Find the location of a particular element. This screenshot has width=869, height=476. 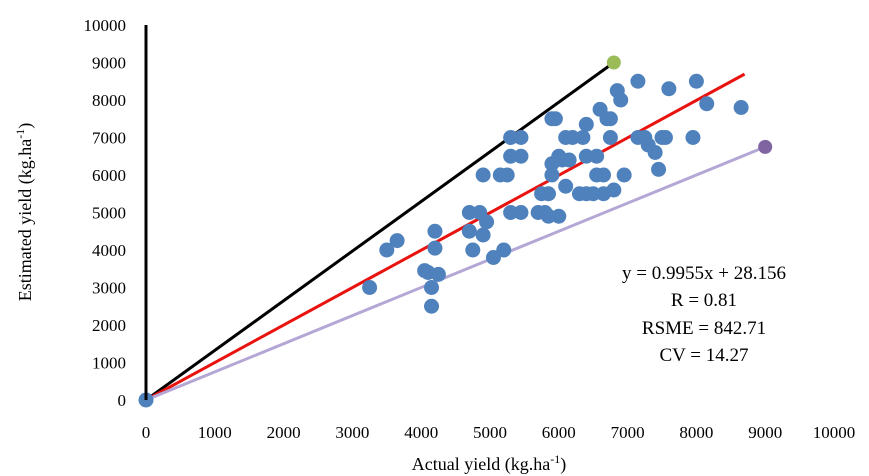

x-tick-label: 7000 is located at coordinates (628, 432).